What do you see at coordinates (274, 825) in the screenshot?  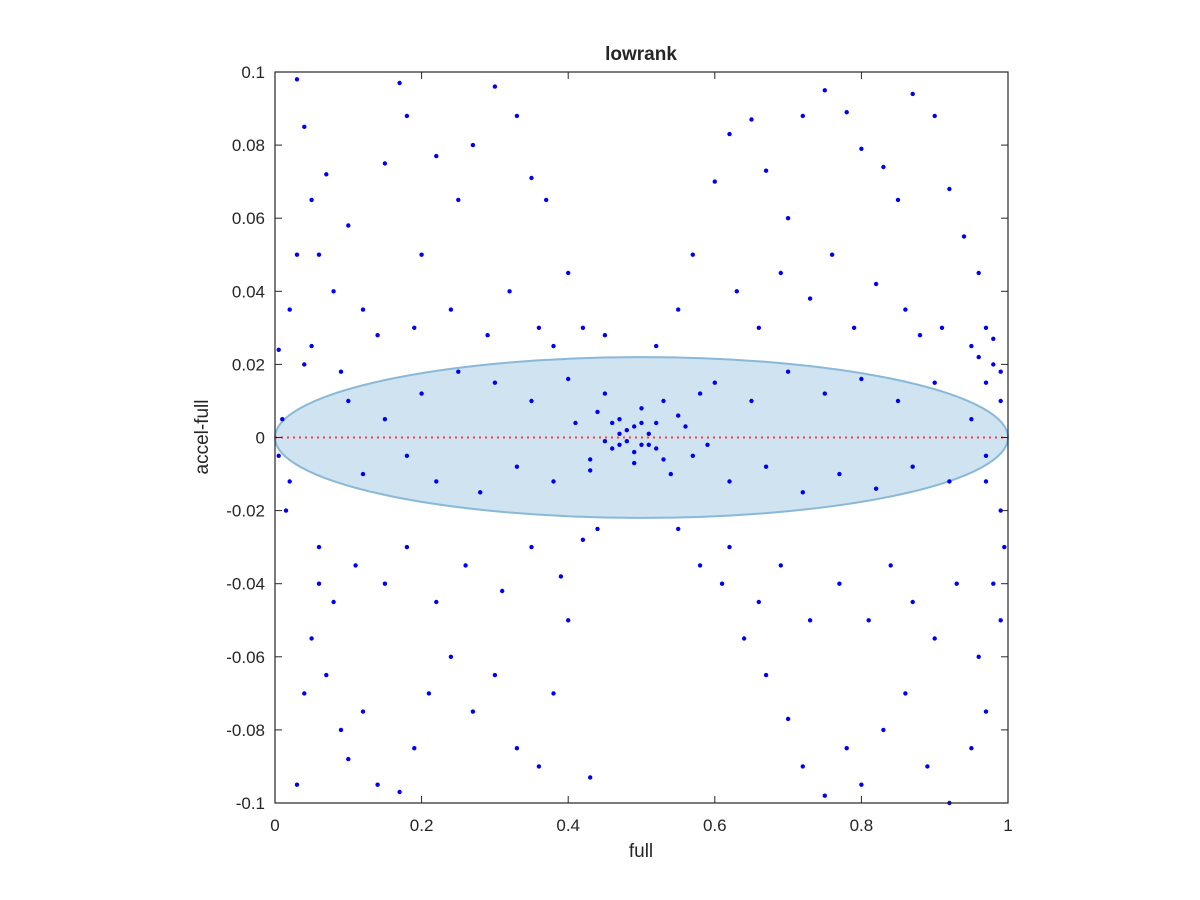 I see `x-tick-label: 0` at bounding box center [274, 825].